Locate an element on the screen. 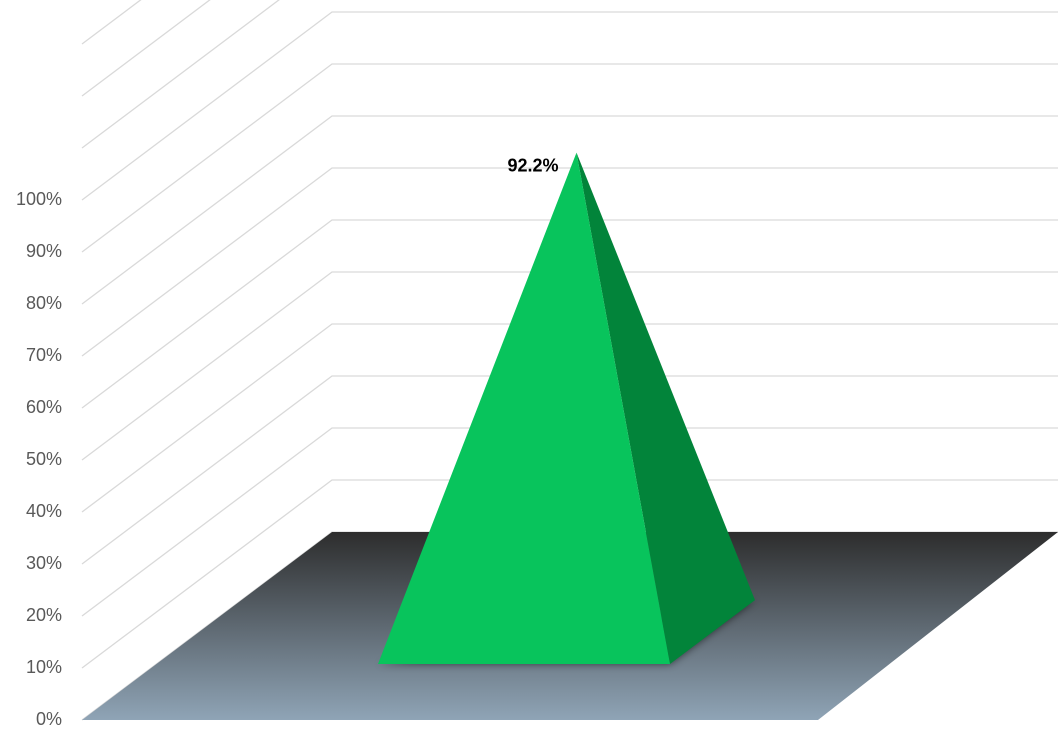 This screenshot has width=1058, height=738. data-labels: 92.2% is located at coordinates (532, 165).